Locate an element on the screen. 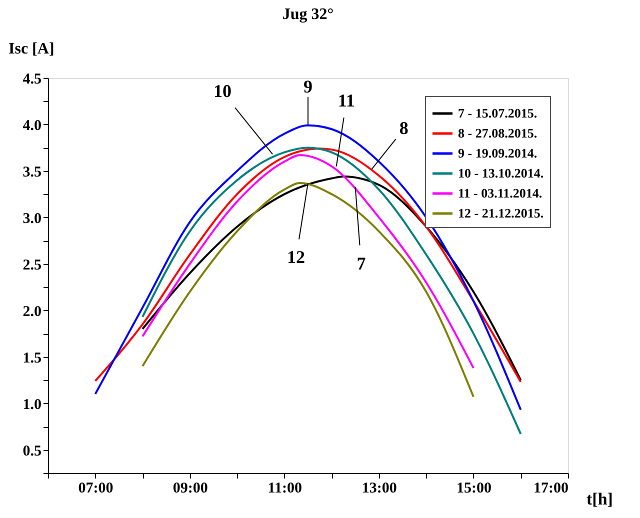  y-tick-label: 2.0 is located at coordinates (32, 312).